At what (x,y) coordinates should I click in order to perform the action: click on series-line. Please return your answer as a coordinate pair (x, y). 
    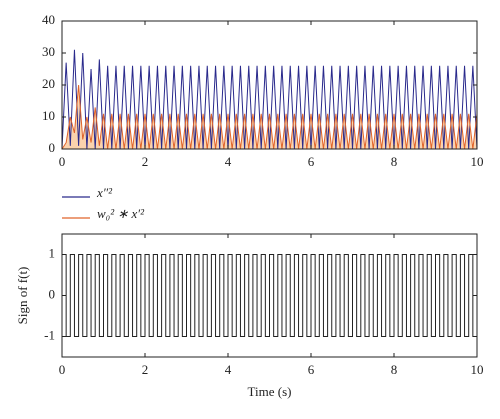
    Looking at the image, I should click on (269, 116).